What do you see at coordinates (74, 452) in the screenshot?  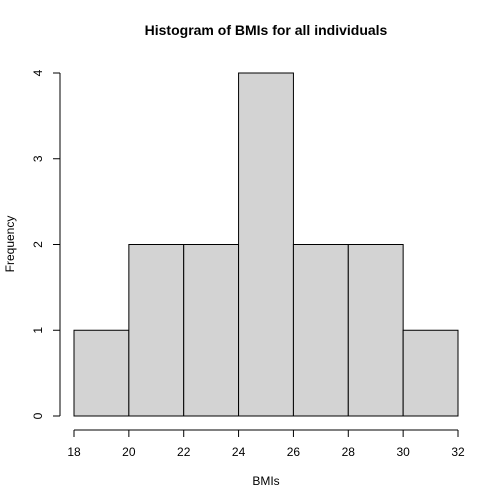 I see `x-tick-label: 18` at bounding box center [74, 452].